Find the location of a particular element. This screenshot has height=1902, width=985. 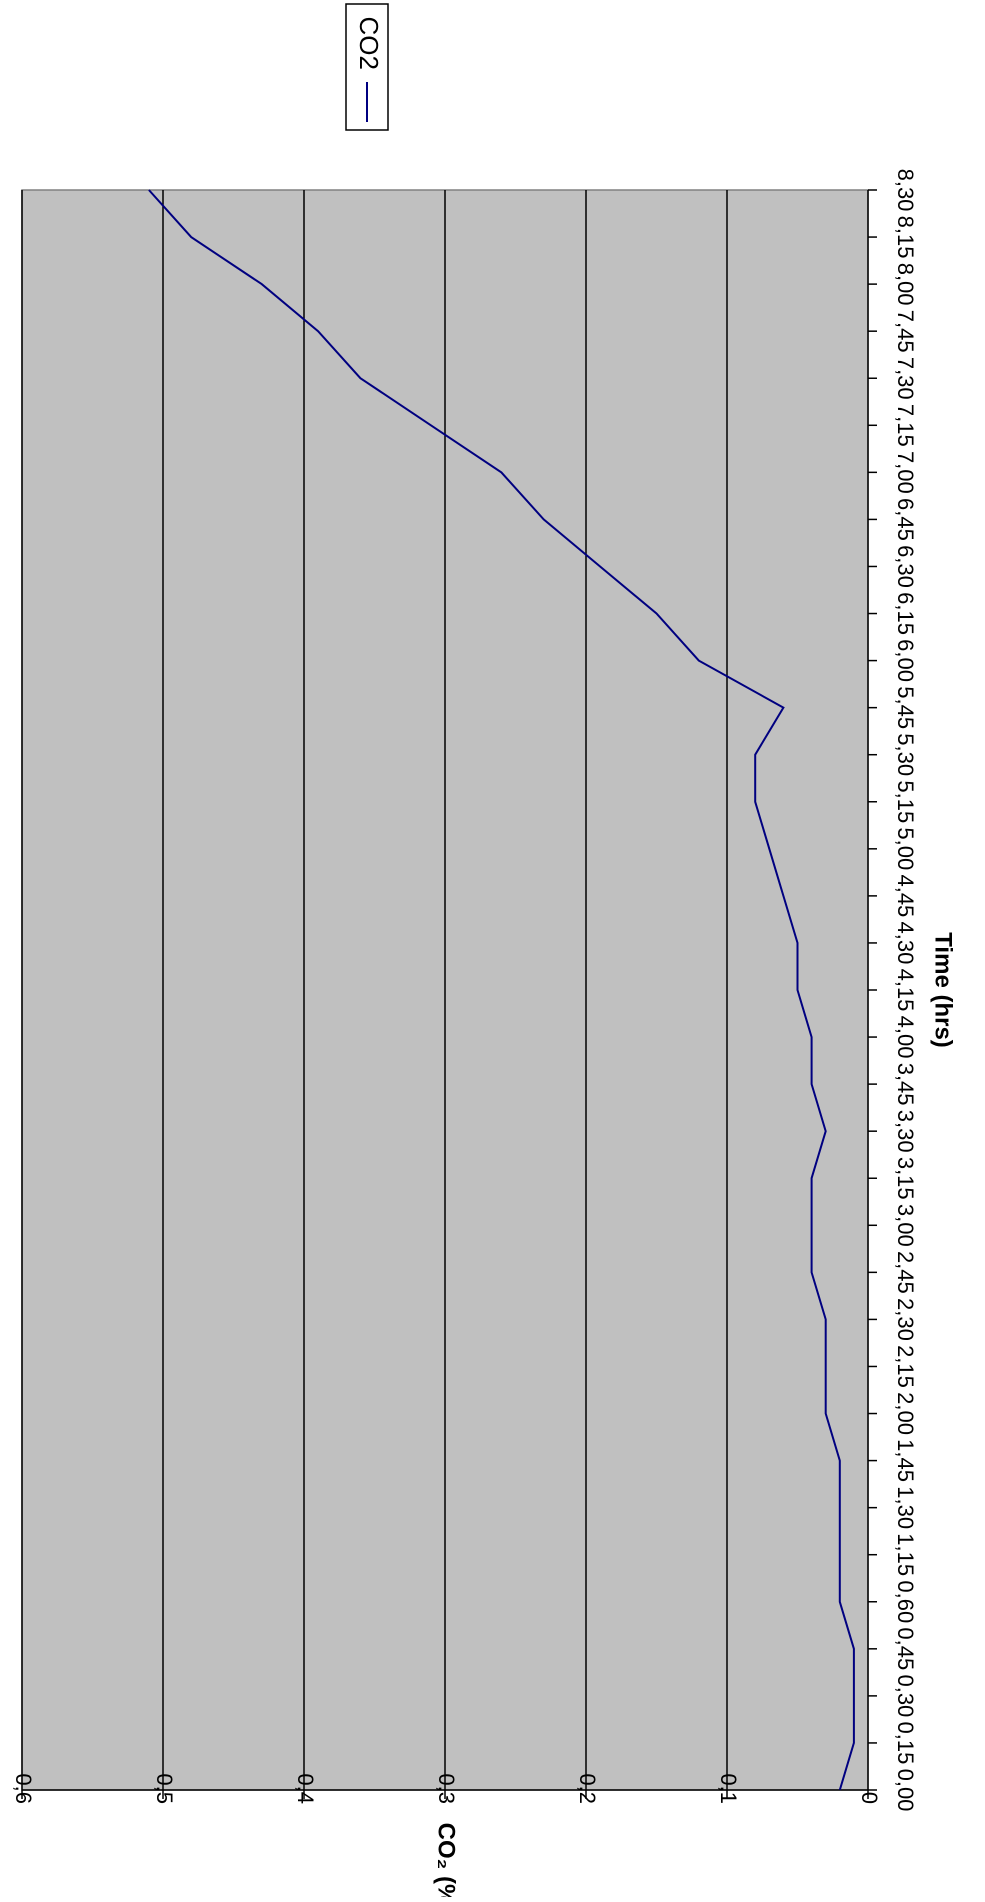

category-tick-label: 4,15 is located at coordinates (905, 990).